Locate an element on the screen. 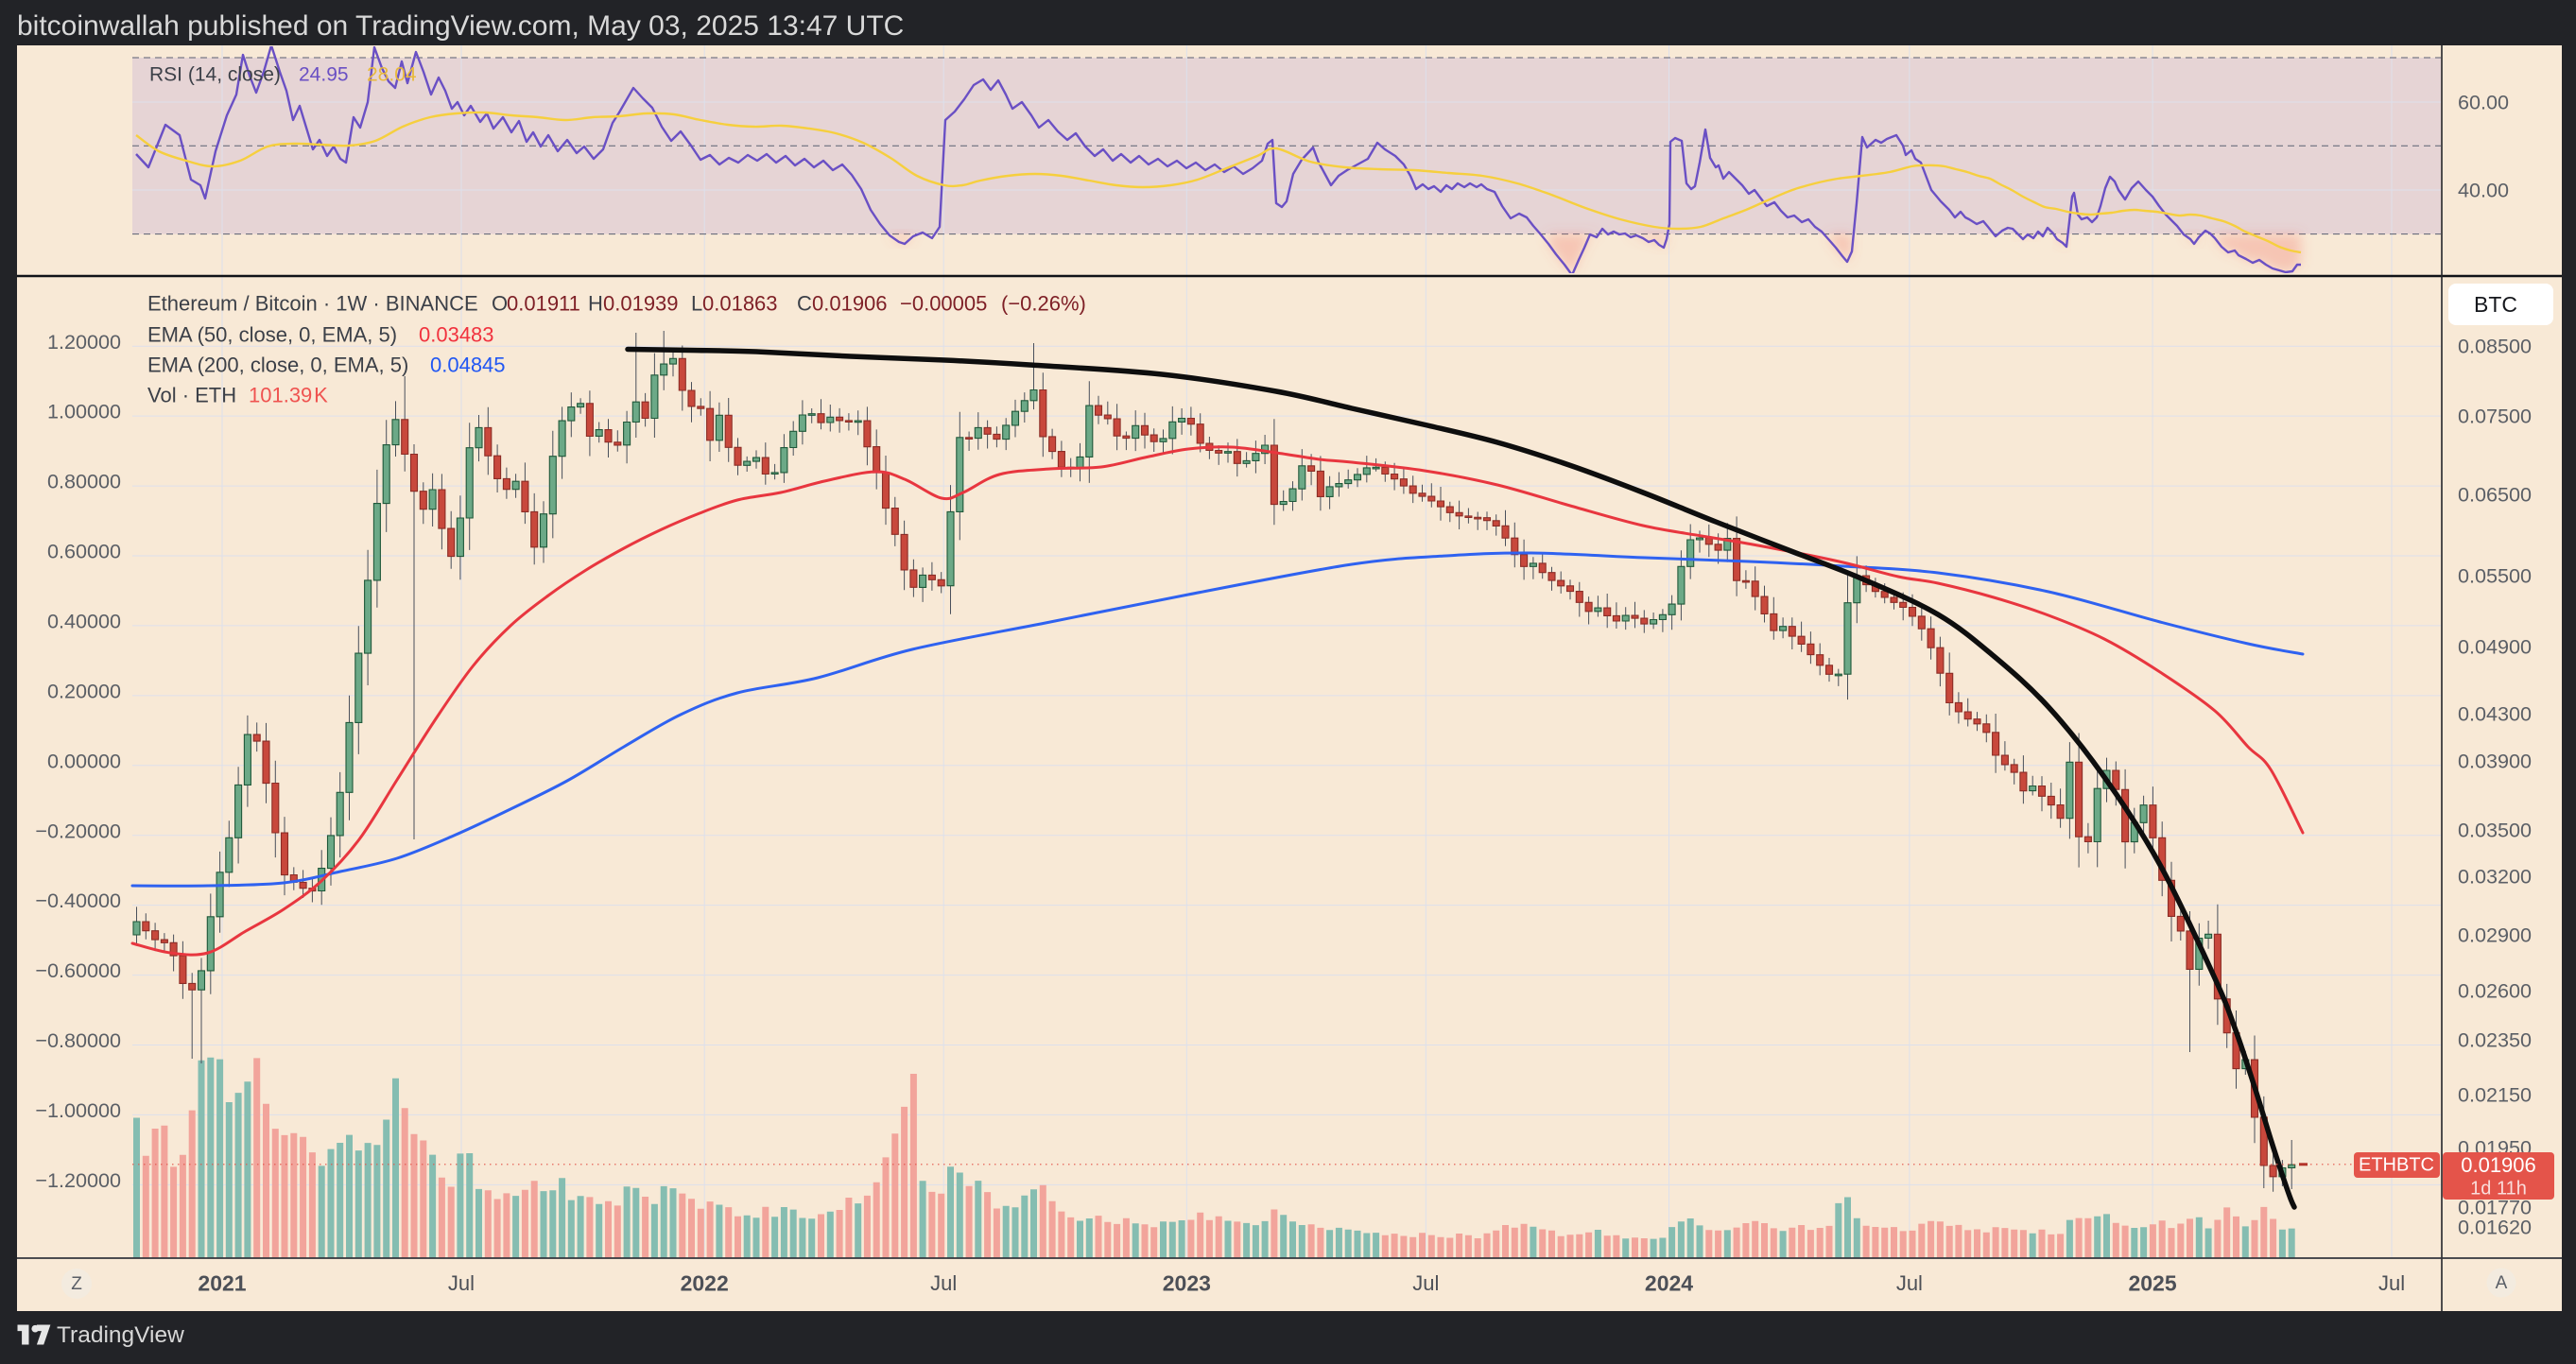  svg-text: A is located at coordinates (2502, 1283).